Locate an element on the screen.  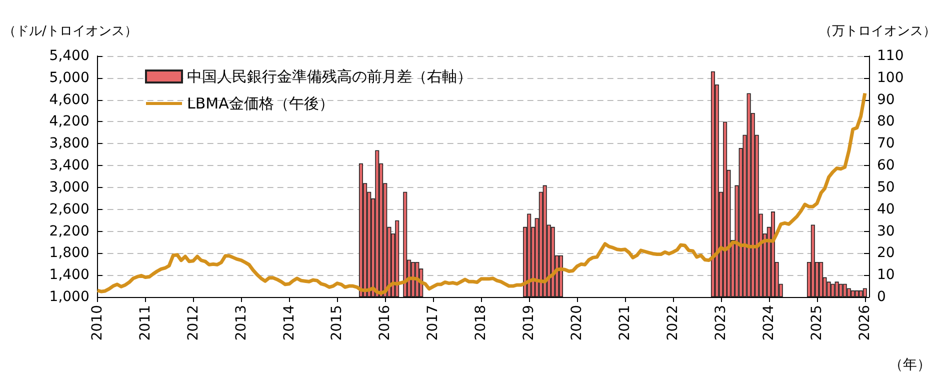
y-tick-label: 3,800 is located at coordinates (69, 144).